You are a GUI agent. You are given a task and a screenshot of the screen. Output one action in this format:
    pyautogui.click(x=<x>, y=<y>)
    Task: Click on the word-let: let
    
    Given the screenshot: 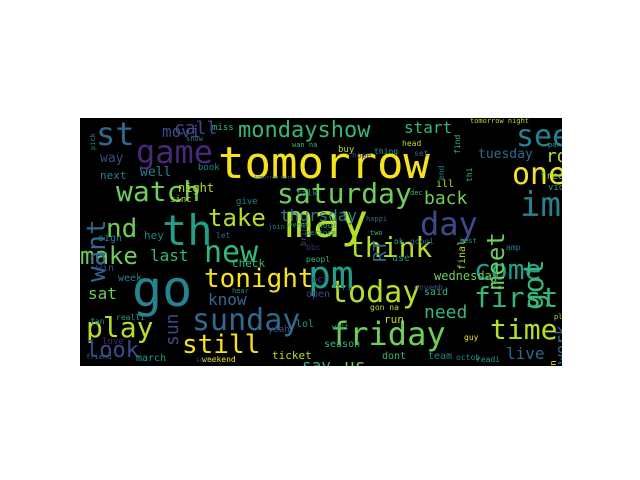 What is the action you would take?
    pyautogui.click(x=223, y=235)
    